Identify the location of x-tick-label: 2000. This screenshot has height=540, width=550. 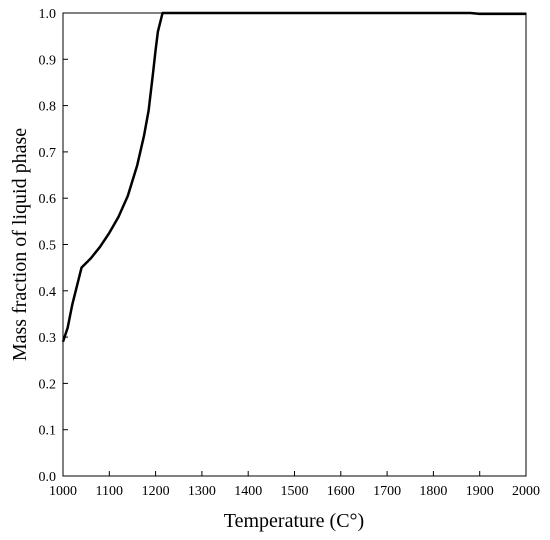
(526, 491).